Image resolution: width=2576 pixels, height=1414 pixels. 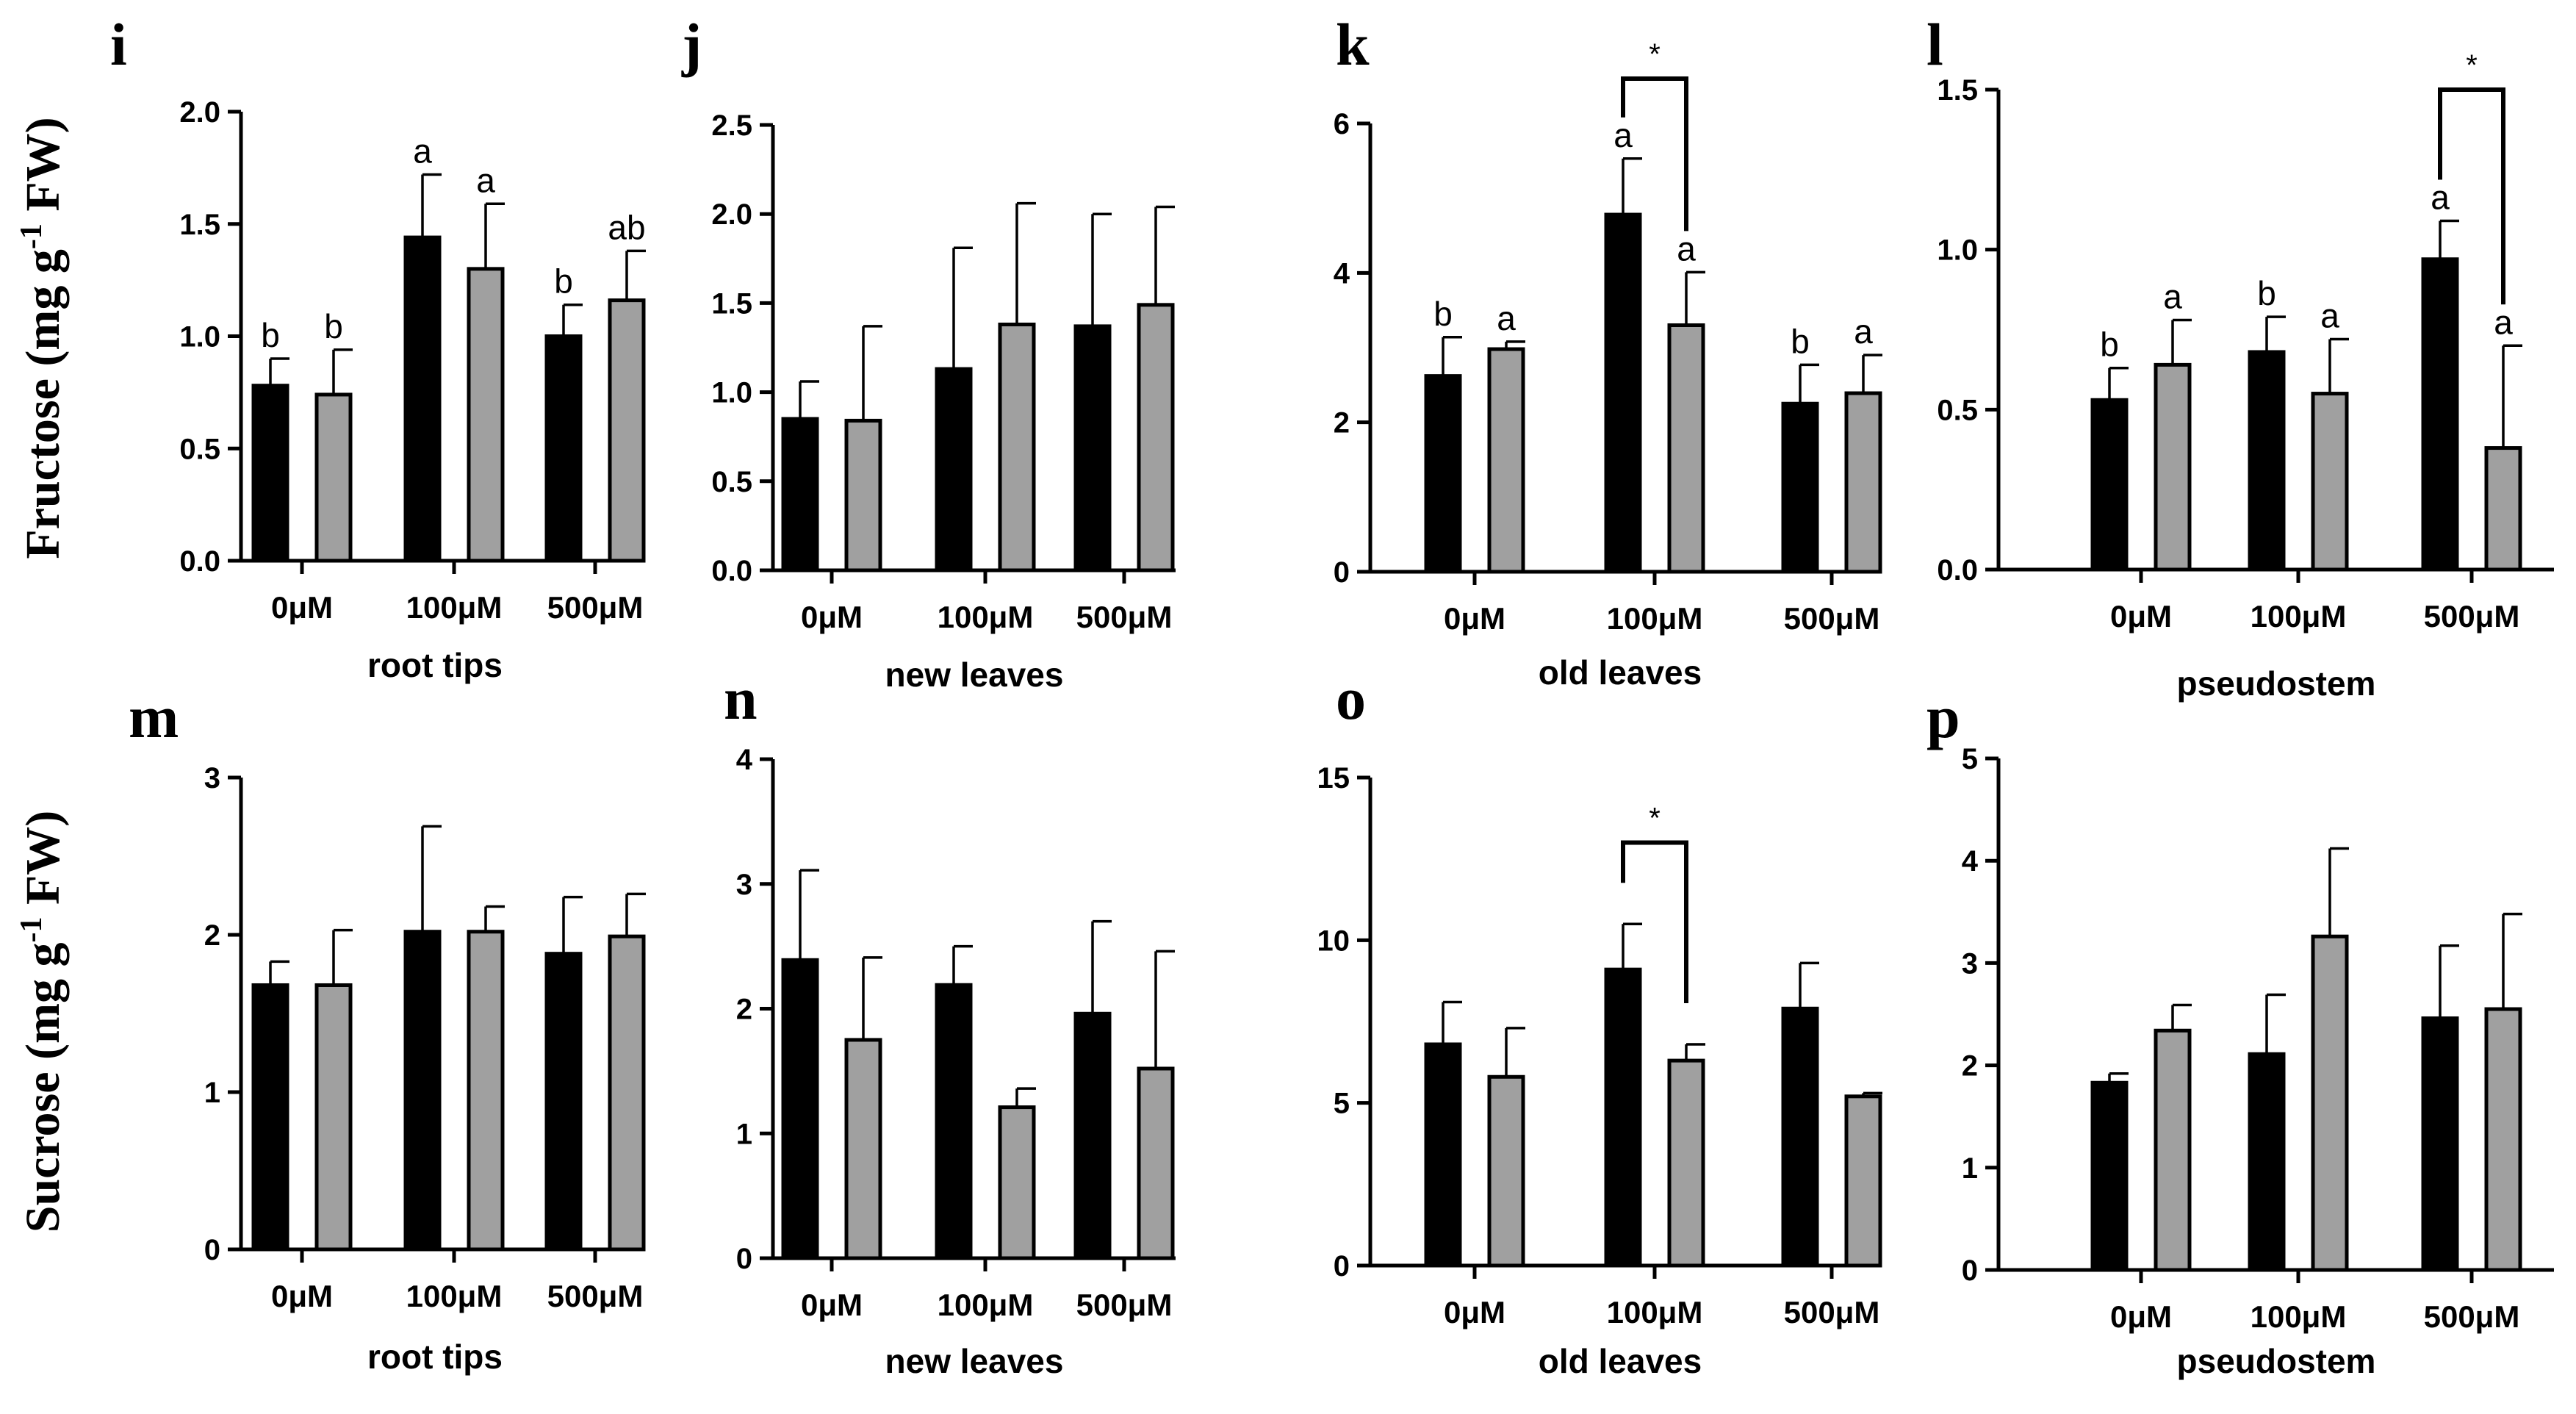 I want to click on panel-letter: i, so click(x=118, y=44).